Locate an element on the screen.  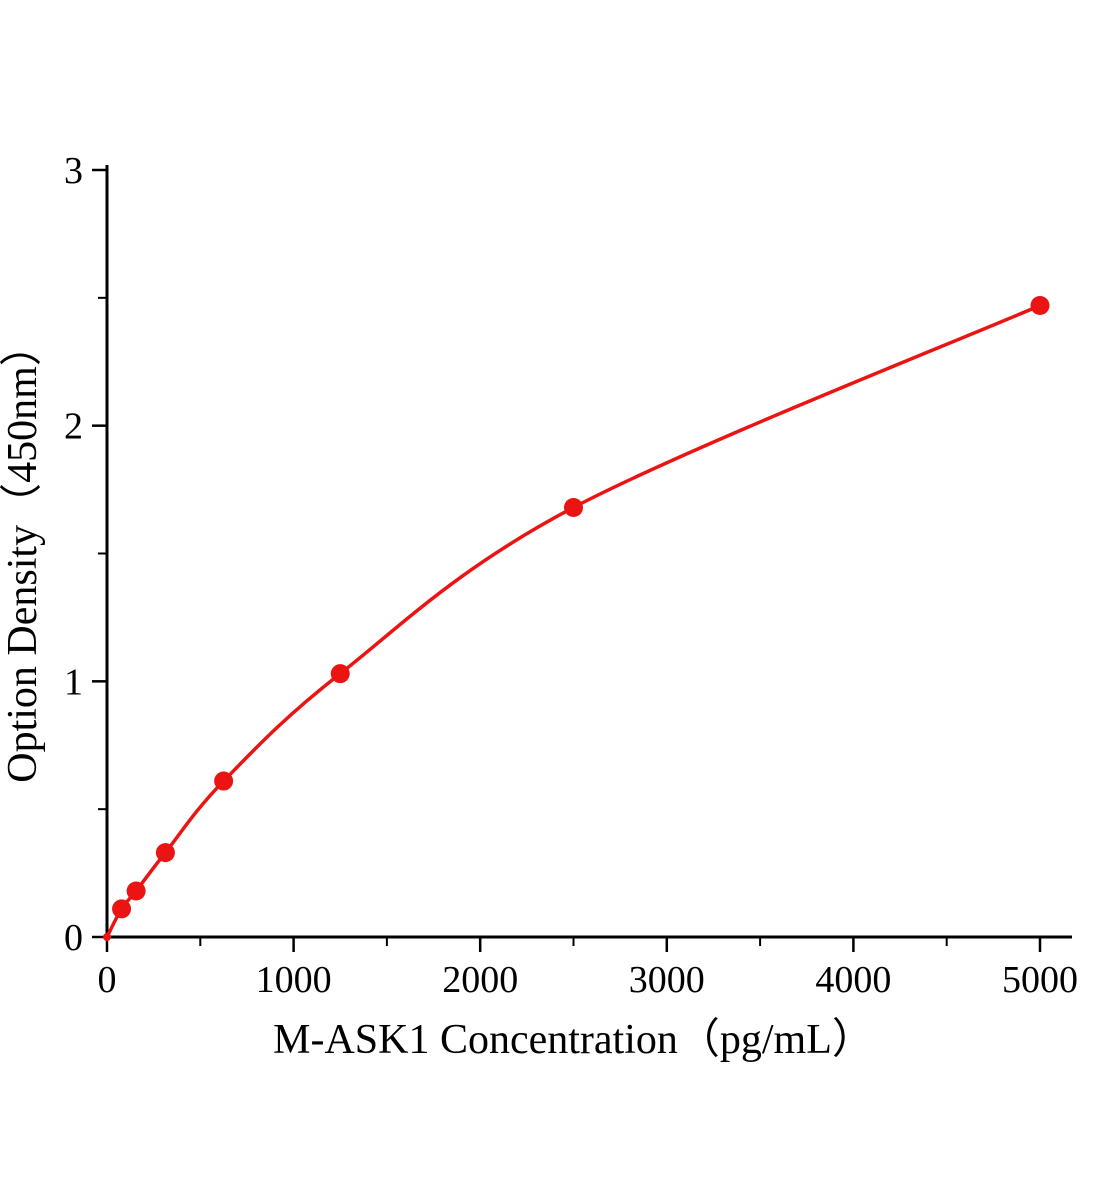
x-axis-title: M-ASK1 Concentration（pg/mL） is located at coordinates (573, 1040).